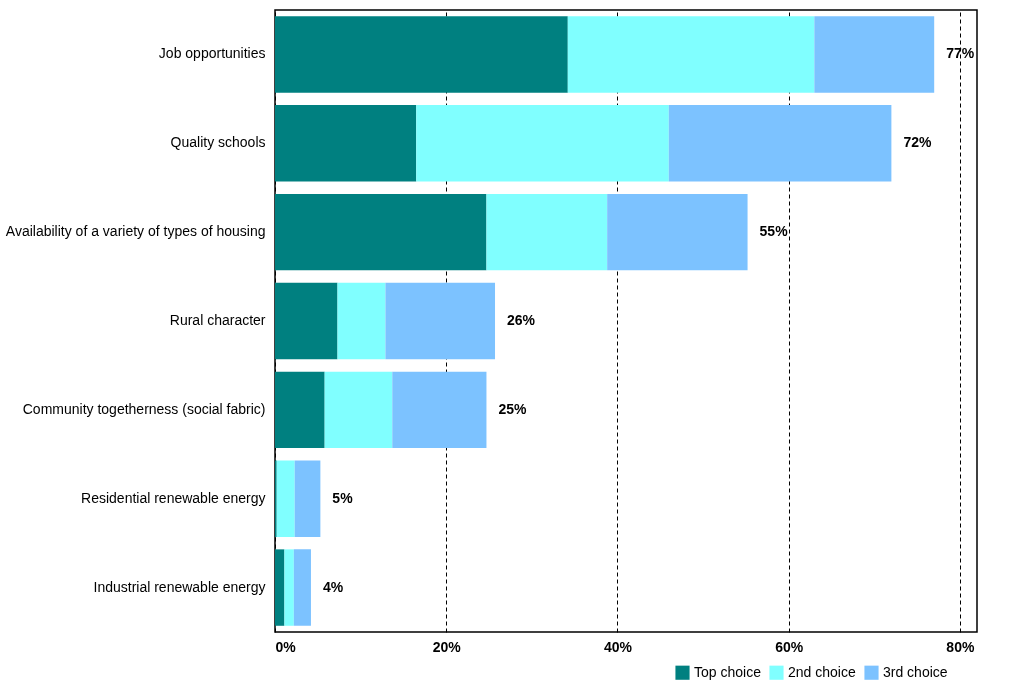 Image resolution: width=1035 pixels, height=696 pixels. What do you see at coordinates (212, 53) in the screenshot?
I see `y-tick-label: Job opportunities` at bounding box center [212, 53].